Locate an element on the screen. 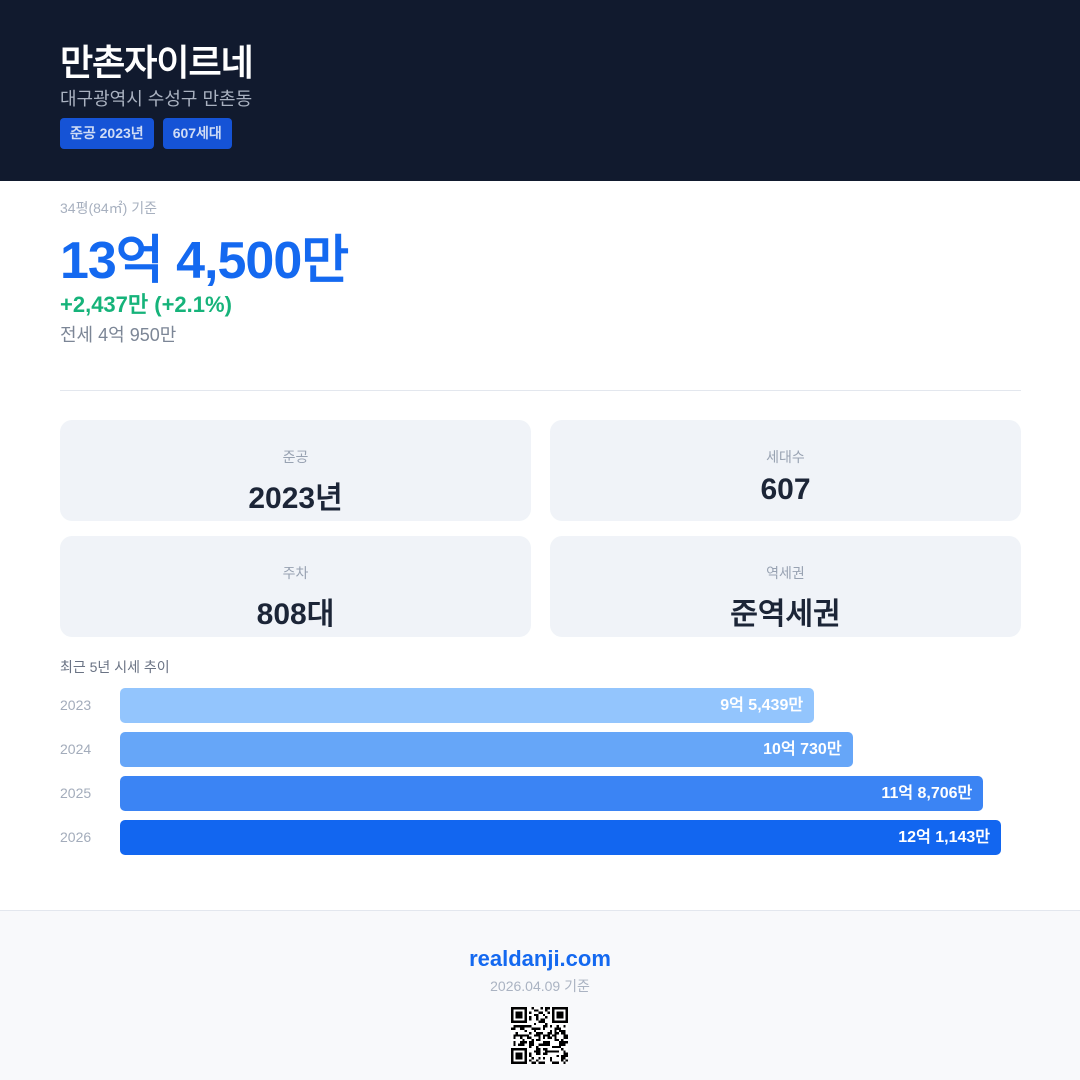  stat-label: 준공 is located at coordinates (295, 457).